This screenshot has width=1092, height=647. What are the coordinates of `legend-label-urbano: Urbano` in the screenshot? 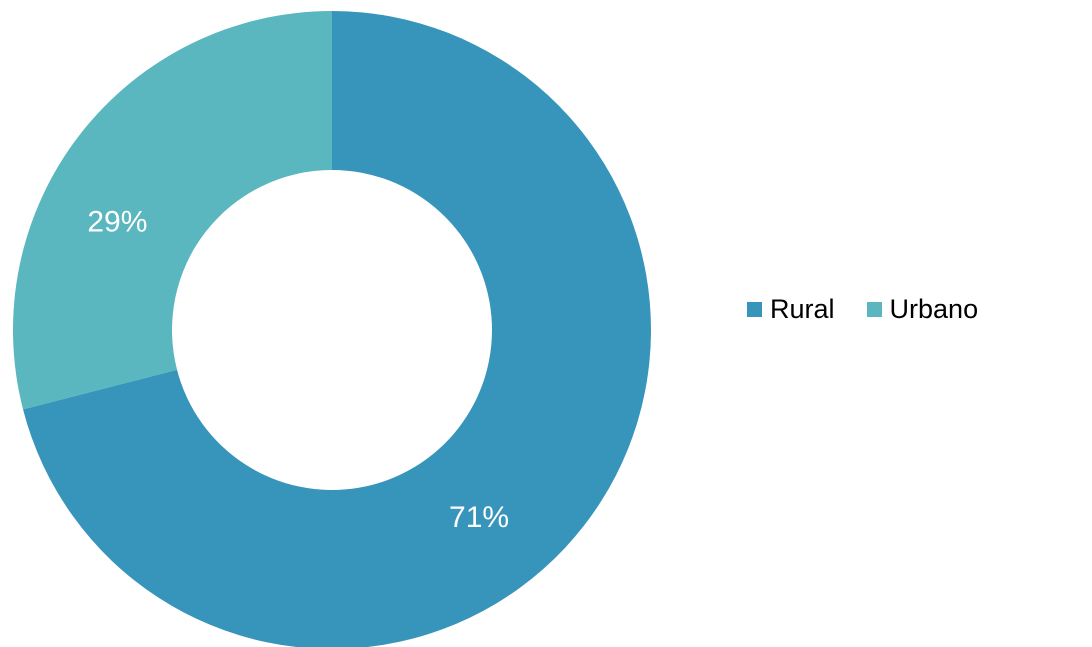 It's located at (934, 309).